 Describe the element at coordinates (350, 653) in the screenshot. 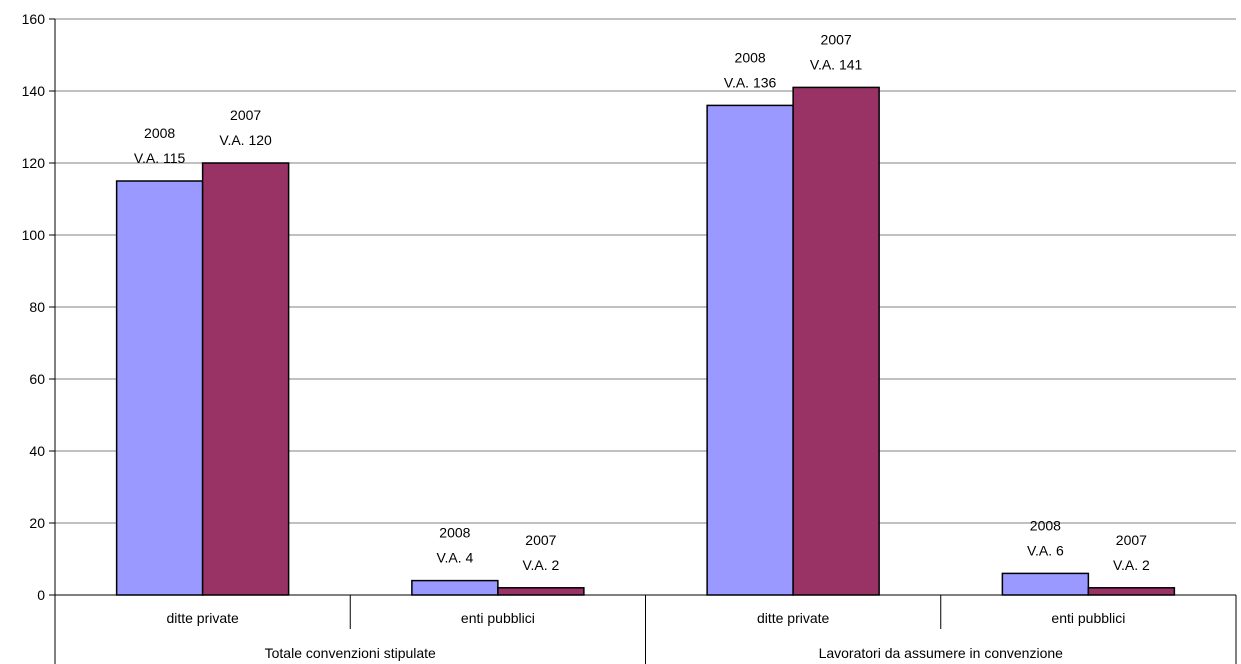

I see `group-label: Totale convenzioni stipulate` at that location.